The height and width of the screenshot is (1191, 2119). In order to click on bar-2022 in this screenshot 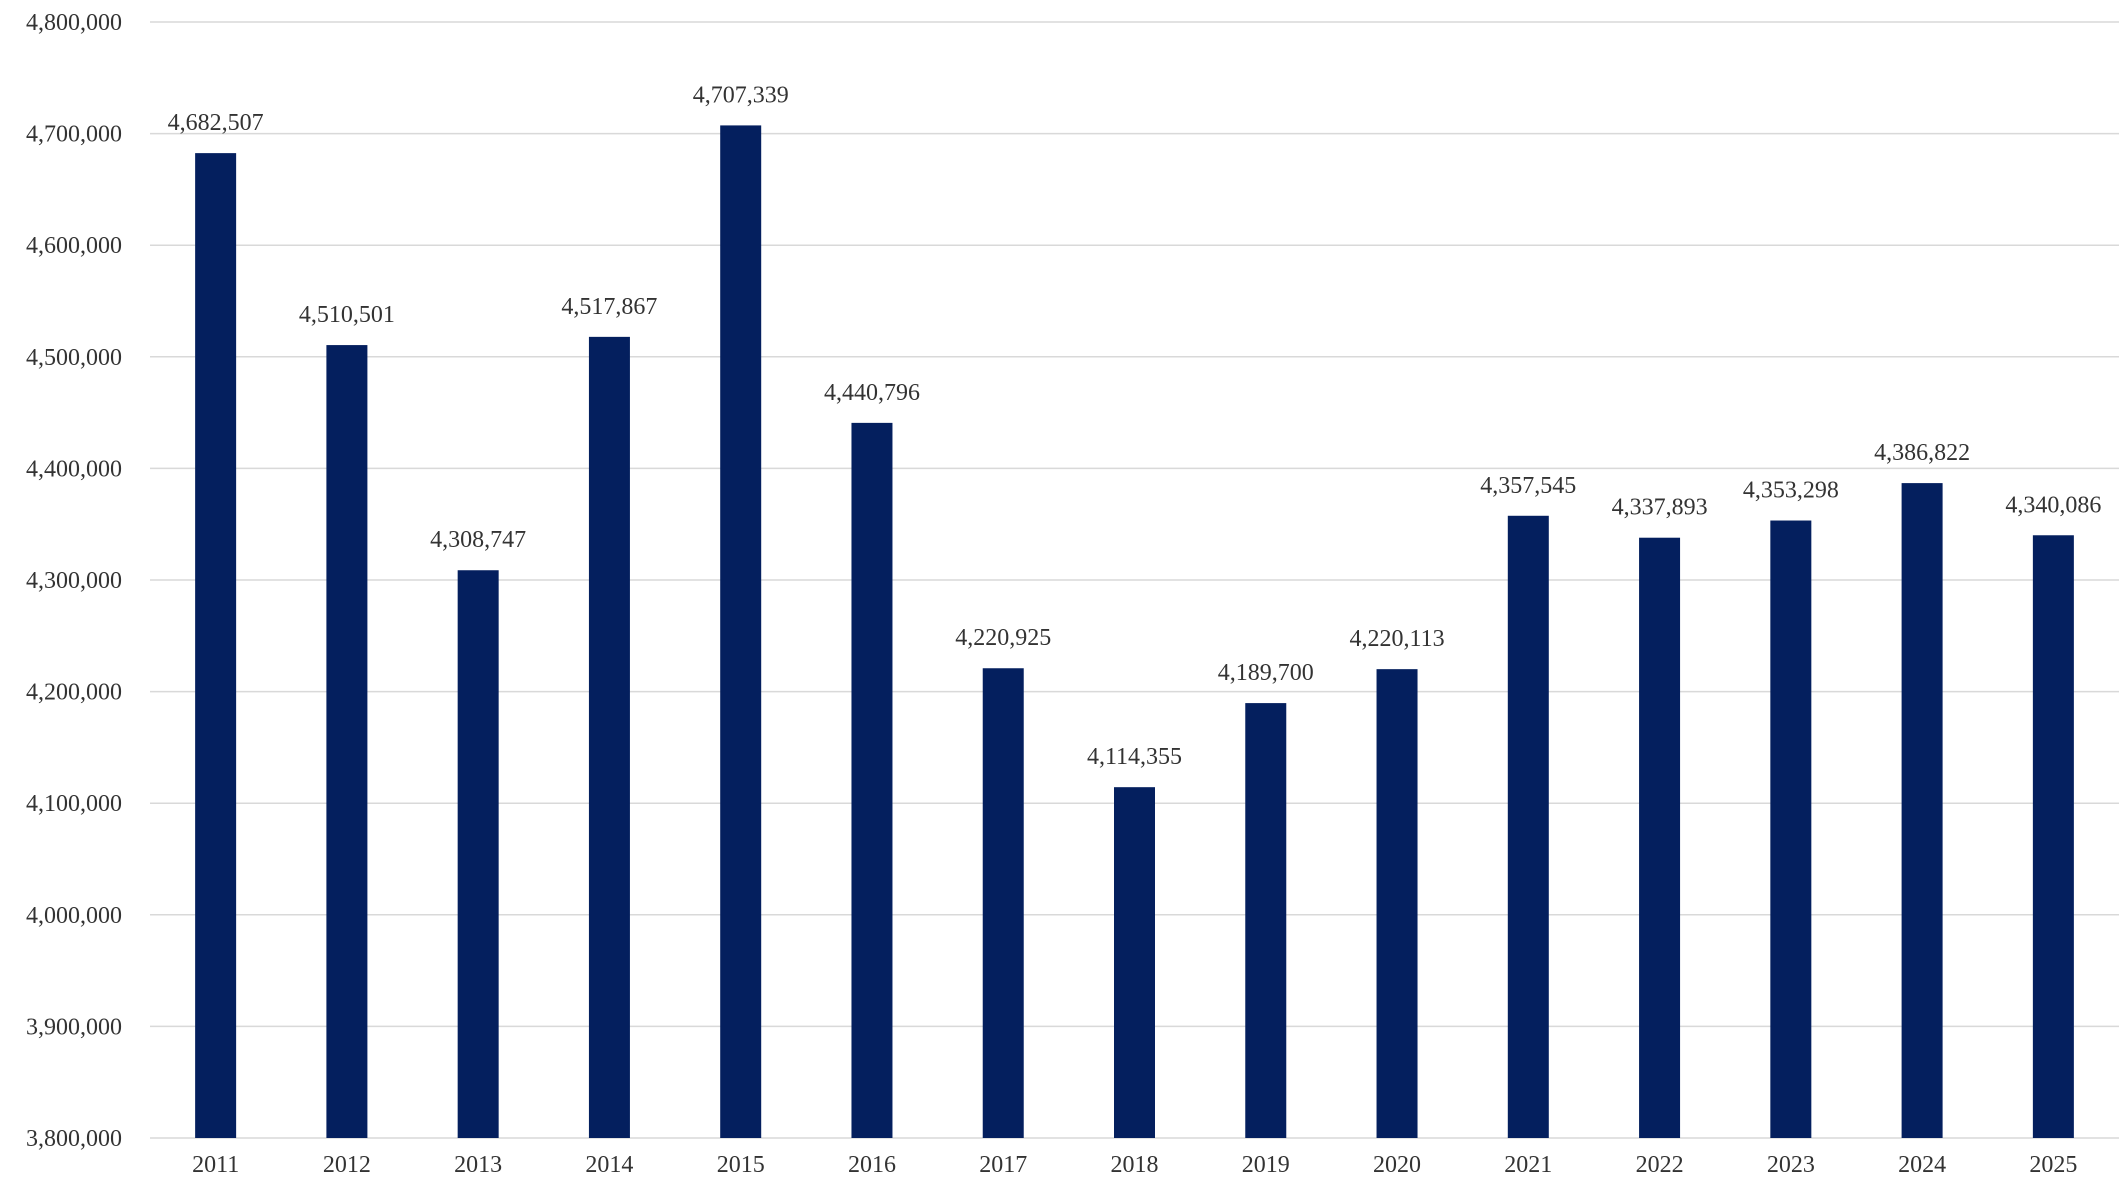, I will do `click(1660, 837)`.